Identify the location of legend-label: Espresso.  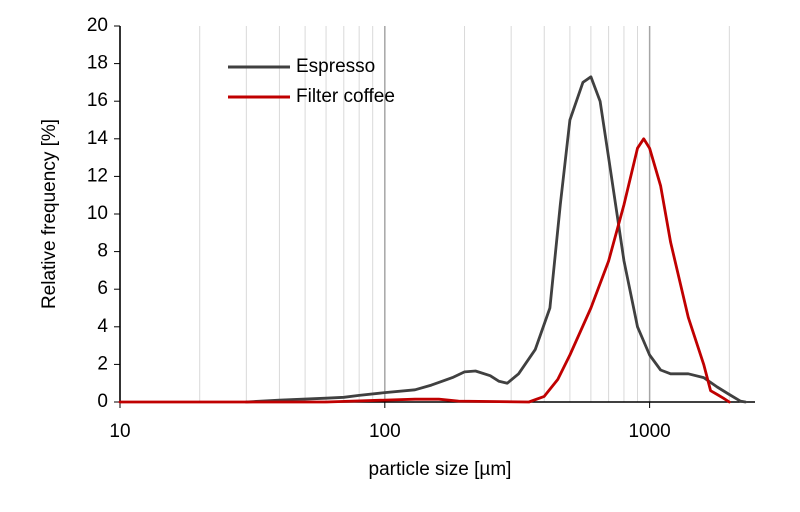
(335, 66).